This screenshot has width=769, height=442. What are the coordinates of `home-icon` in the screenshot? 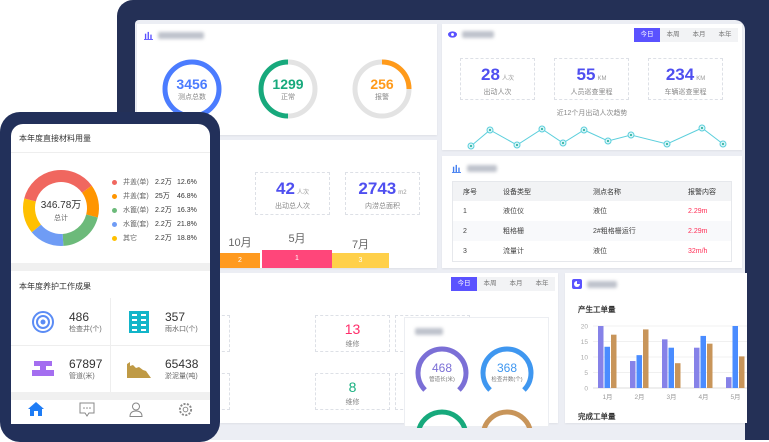 It's located at (36, 411).